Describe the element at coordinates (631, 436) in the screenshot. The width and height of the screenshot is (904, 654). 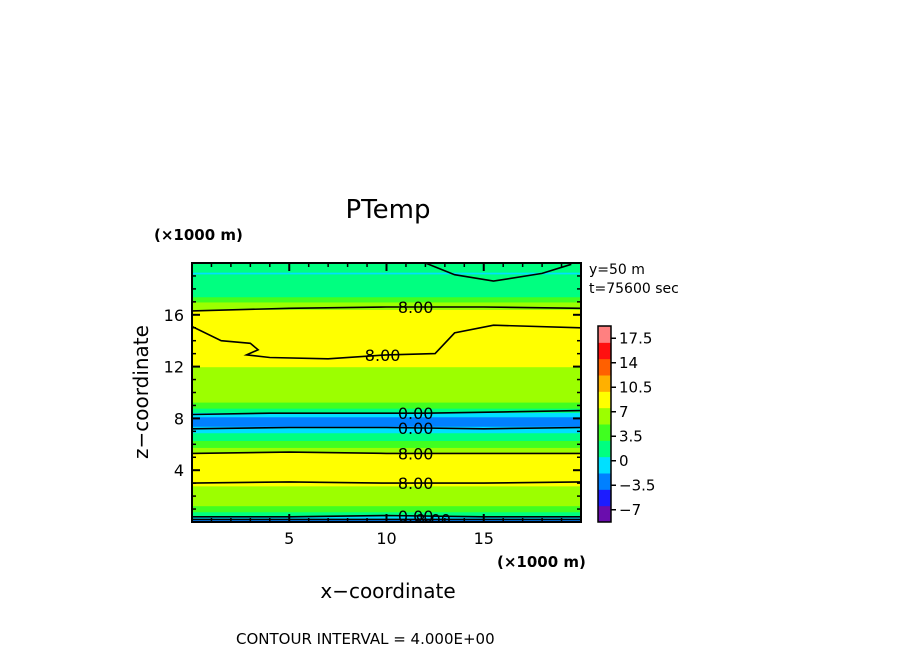
I see `colorbar-label: 3.5` at that location.